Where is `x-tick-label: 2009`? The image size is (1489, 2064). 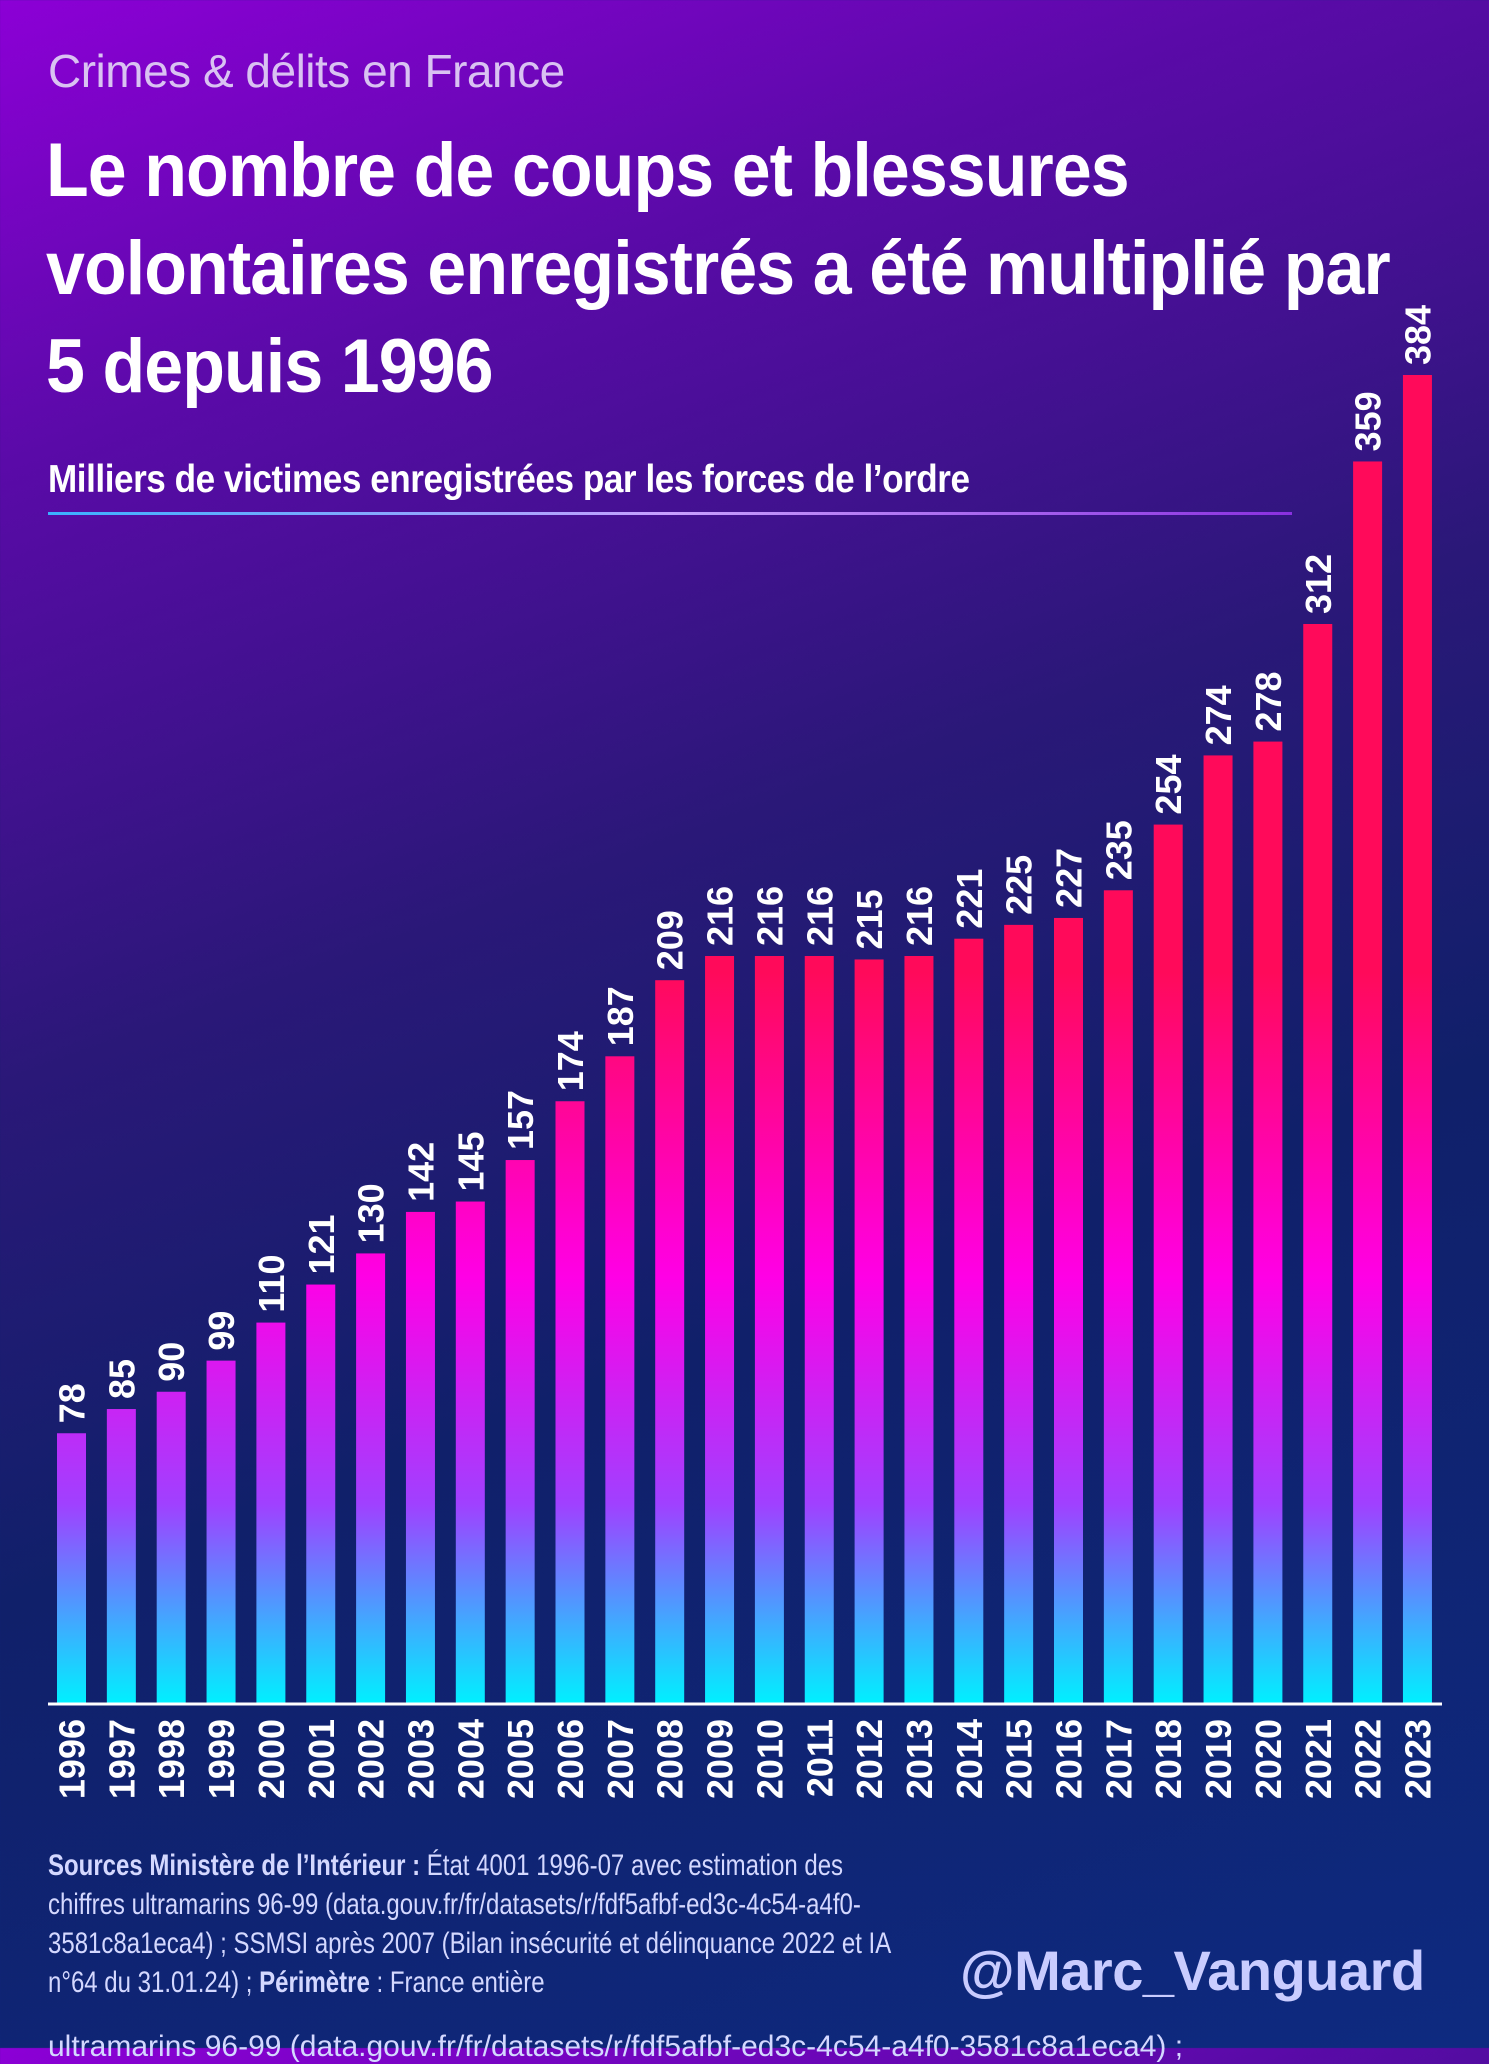 x-tick-label: 2009 is located at coordinates (720, 1759).